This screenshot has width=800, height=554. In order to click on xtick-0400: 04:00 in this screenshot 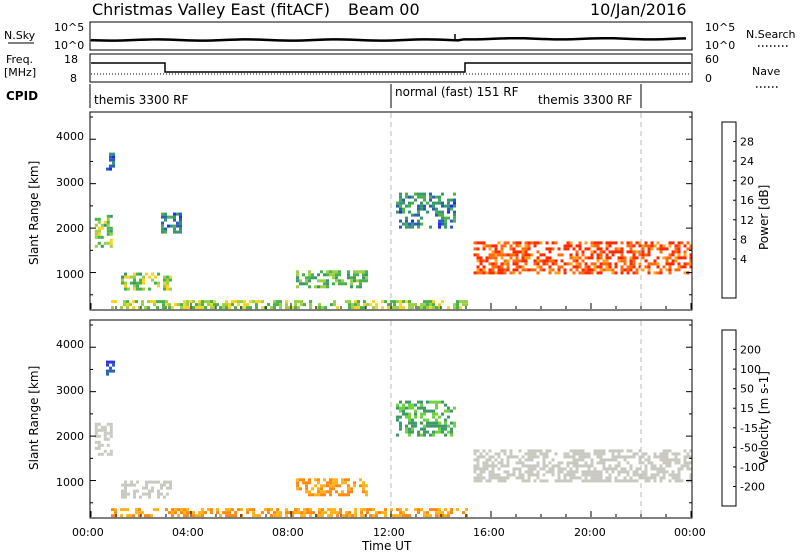, I will do `click(188, 532)`.